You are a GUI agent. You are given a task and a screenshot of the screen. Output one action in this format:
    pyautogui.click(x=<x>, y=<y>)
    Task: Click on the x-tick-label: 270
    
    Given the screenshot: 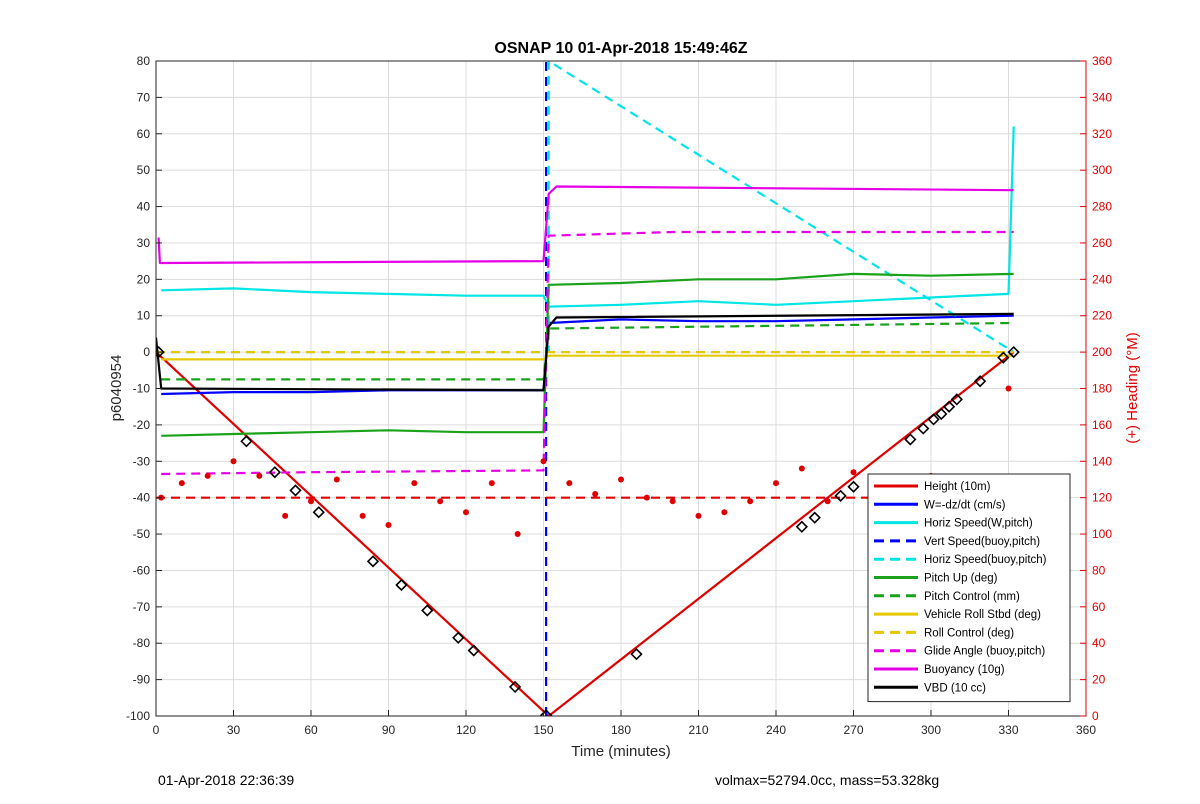 What is the action you would take?
    pyautogui.click(x=853, y=730)
    